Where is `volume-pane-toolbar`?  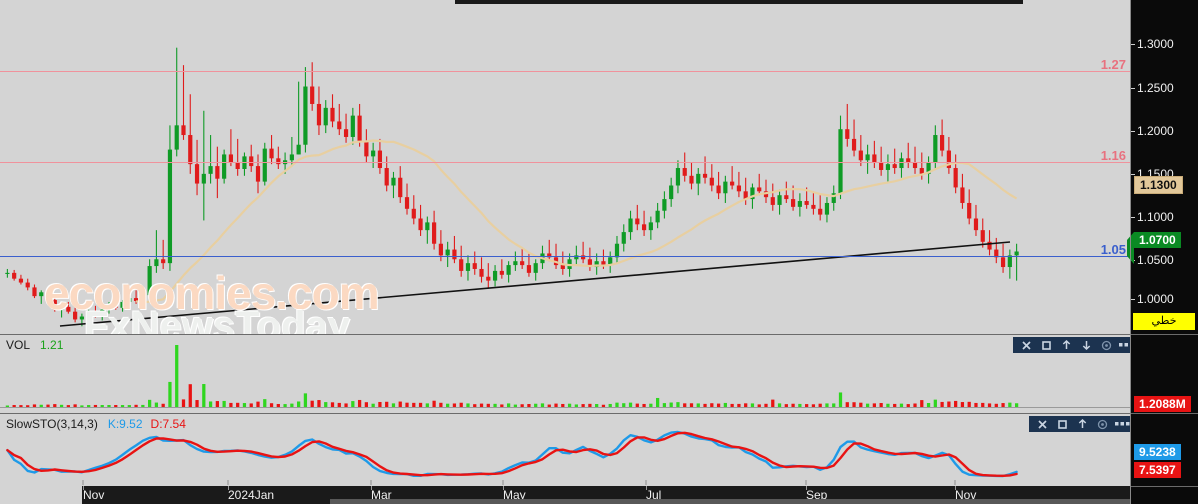 volume-pane-toolbar is located at coordinates (1071, 345).